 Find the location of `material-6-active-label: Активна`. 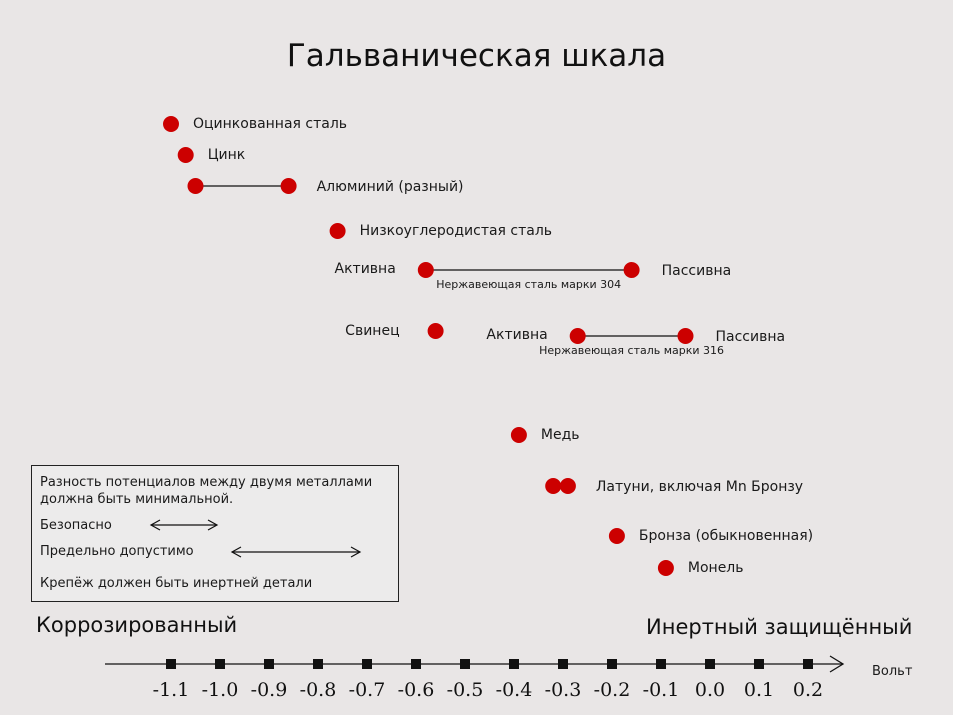

material-6-active-label: Активна is located at coordinates (516, 335).